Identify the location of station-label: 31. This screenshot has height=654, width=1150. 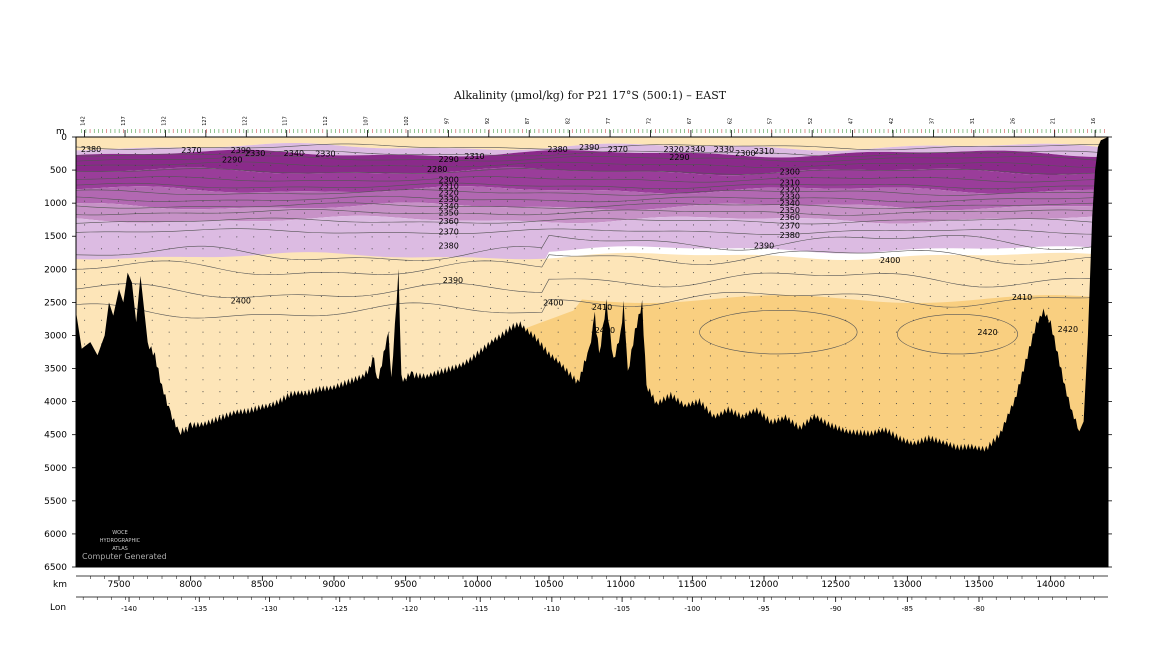
(973, 121).